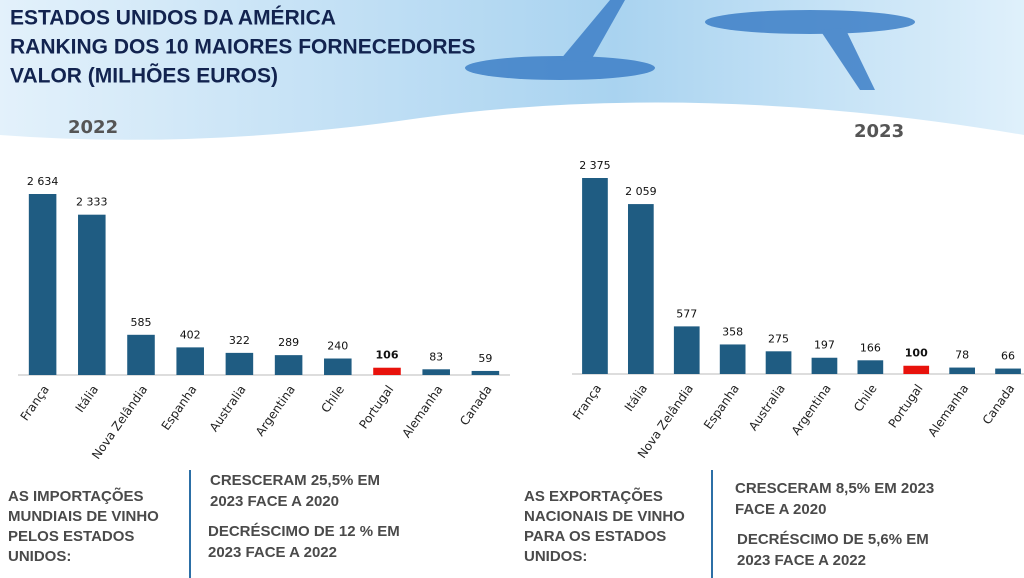 The width and height of the screenshot is (1024, 578). What do you see at coordinates (288, 342) in the screenshot?
I see `data-label: 289` at bounding box center [288, 342].